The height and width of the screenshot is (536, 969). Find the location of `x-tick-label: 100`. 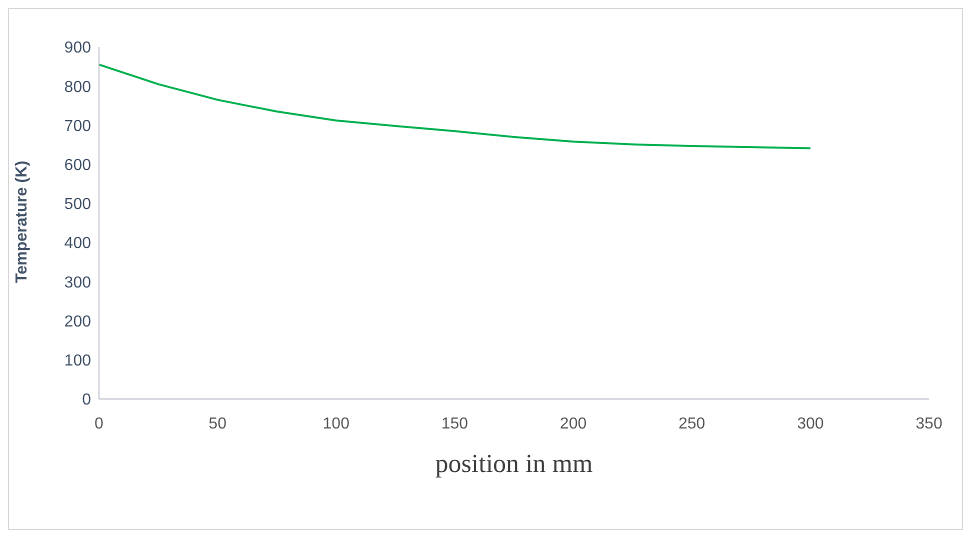

x-tick-label: 100 is located at coordinates (336, 423).